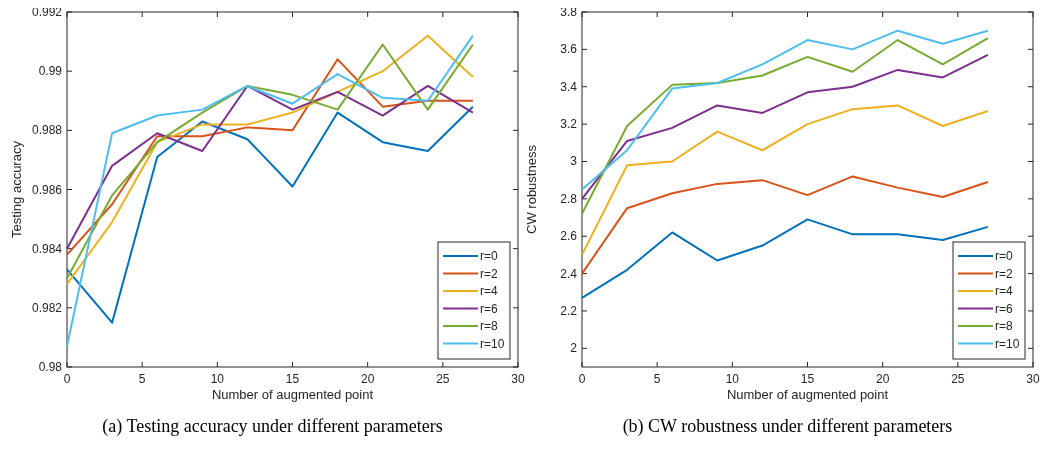  What do you see at coordinates (569, 198) in the screenshot?
I see `y-tick-label: 2.8` at bounding box center [569, 198].